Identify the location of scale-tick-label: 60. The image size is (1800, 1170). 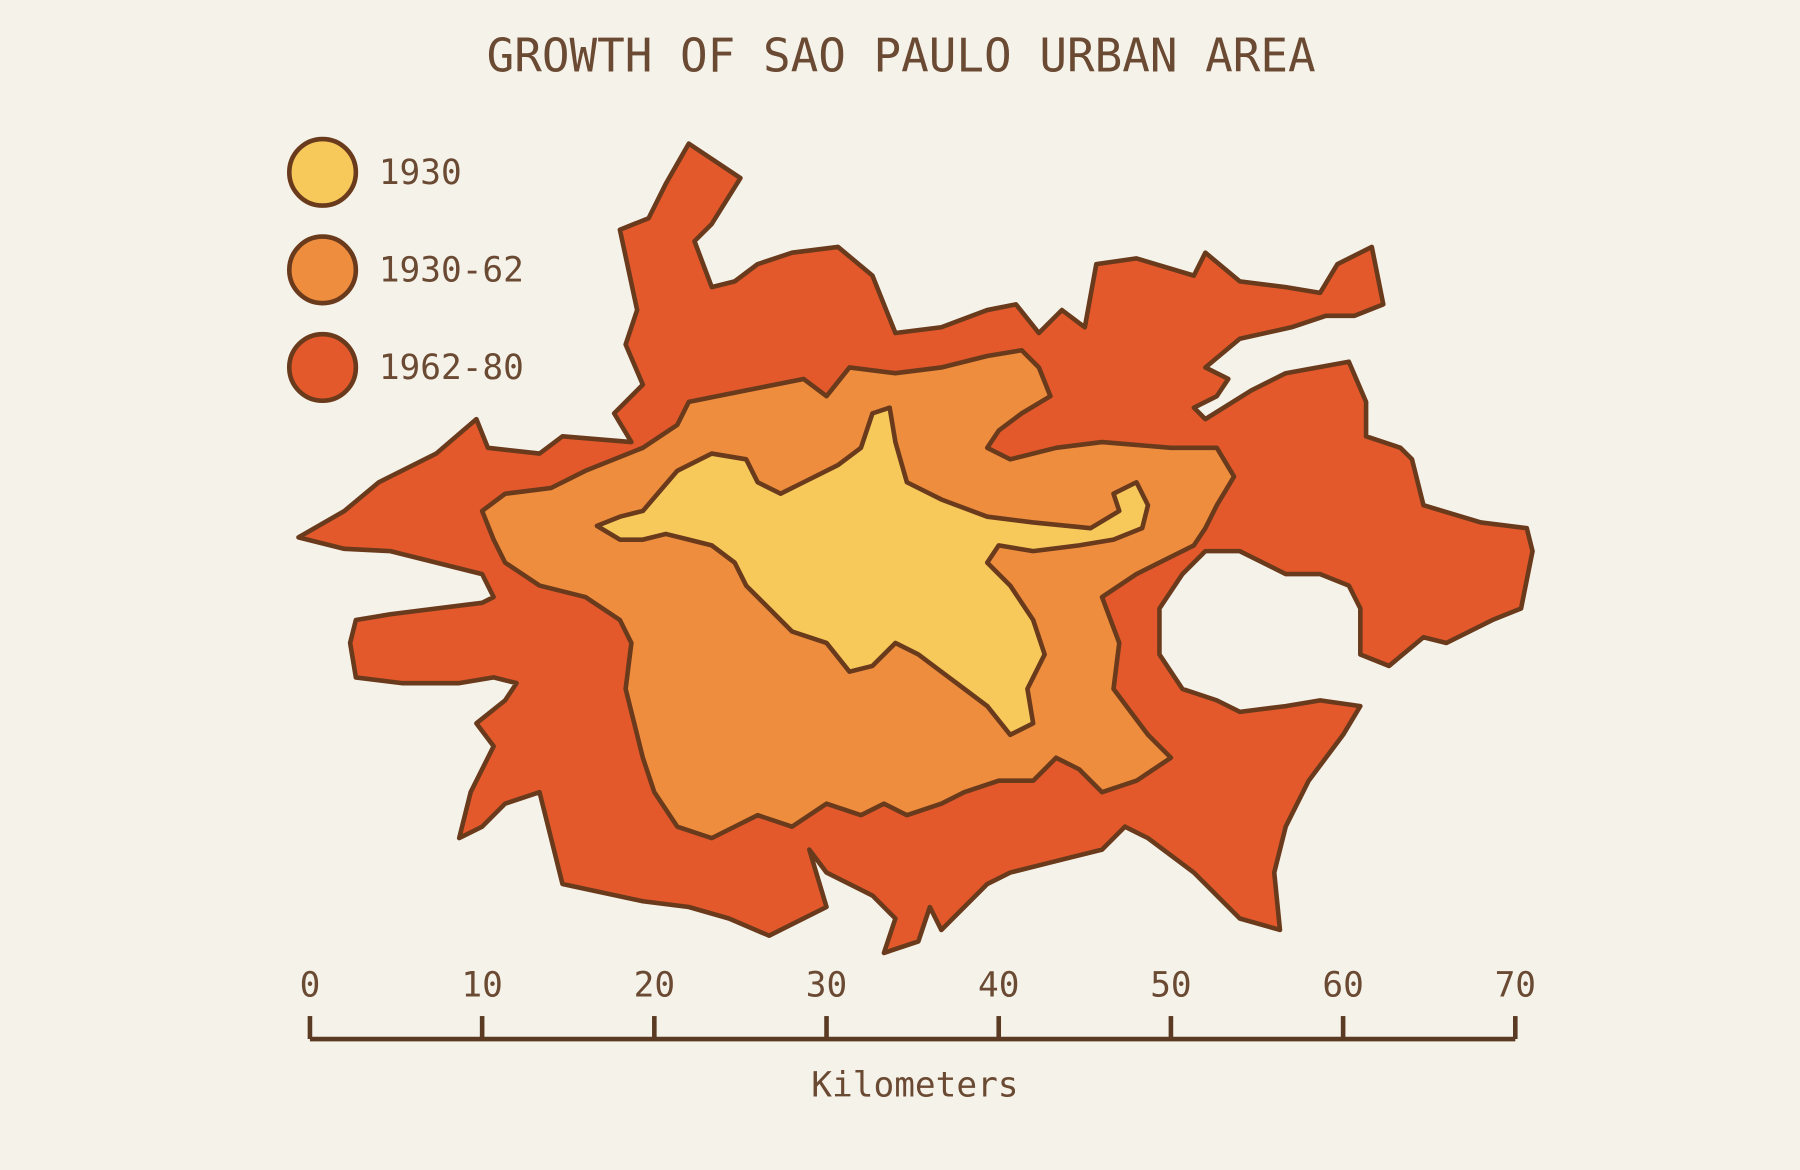
(1342, 986).